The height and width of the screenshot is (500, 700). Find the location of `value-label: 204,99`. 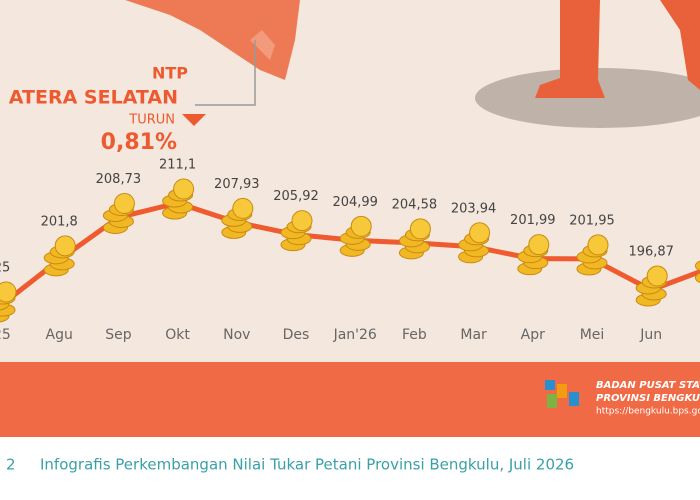

value-label: 204,99 is located at coordinates (355, 202).